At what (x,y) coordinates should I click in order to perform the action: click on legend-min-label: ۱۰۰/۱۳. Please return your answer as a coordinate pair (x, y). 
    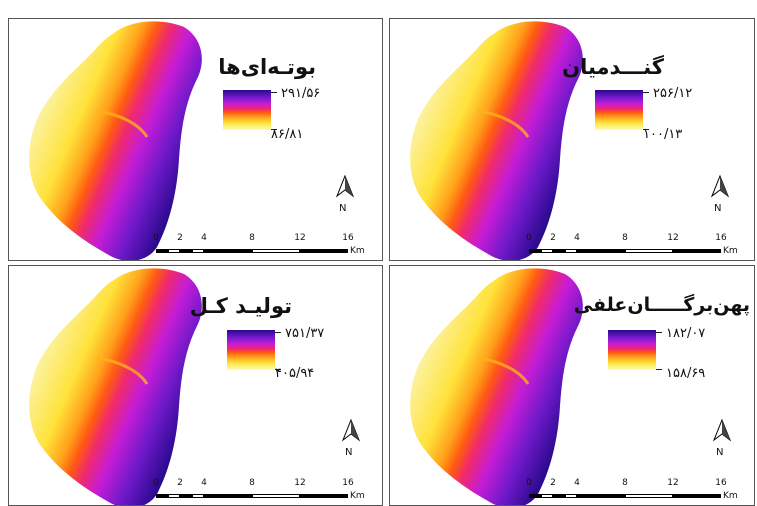
    Looking at the image, I should click on (663, 134).